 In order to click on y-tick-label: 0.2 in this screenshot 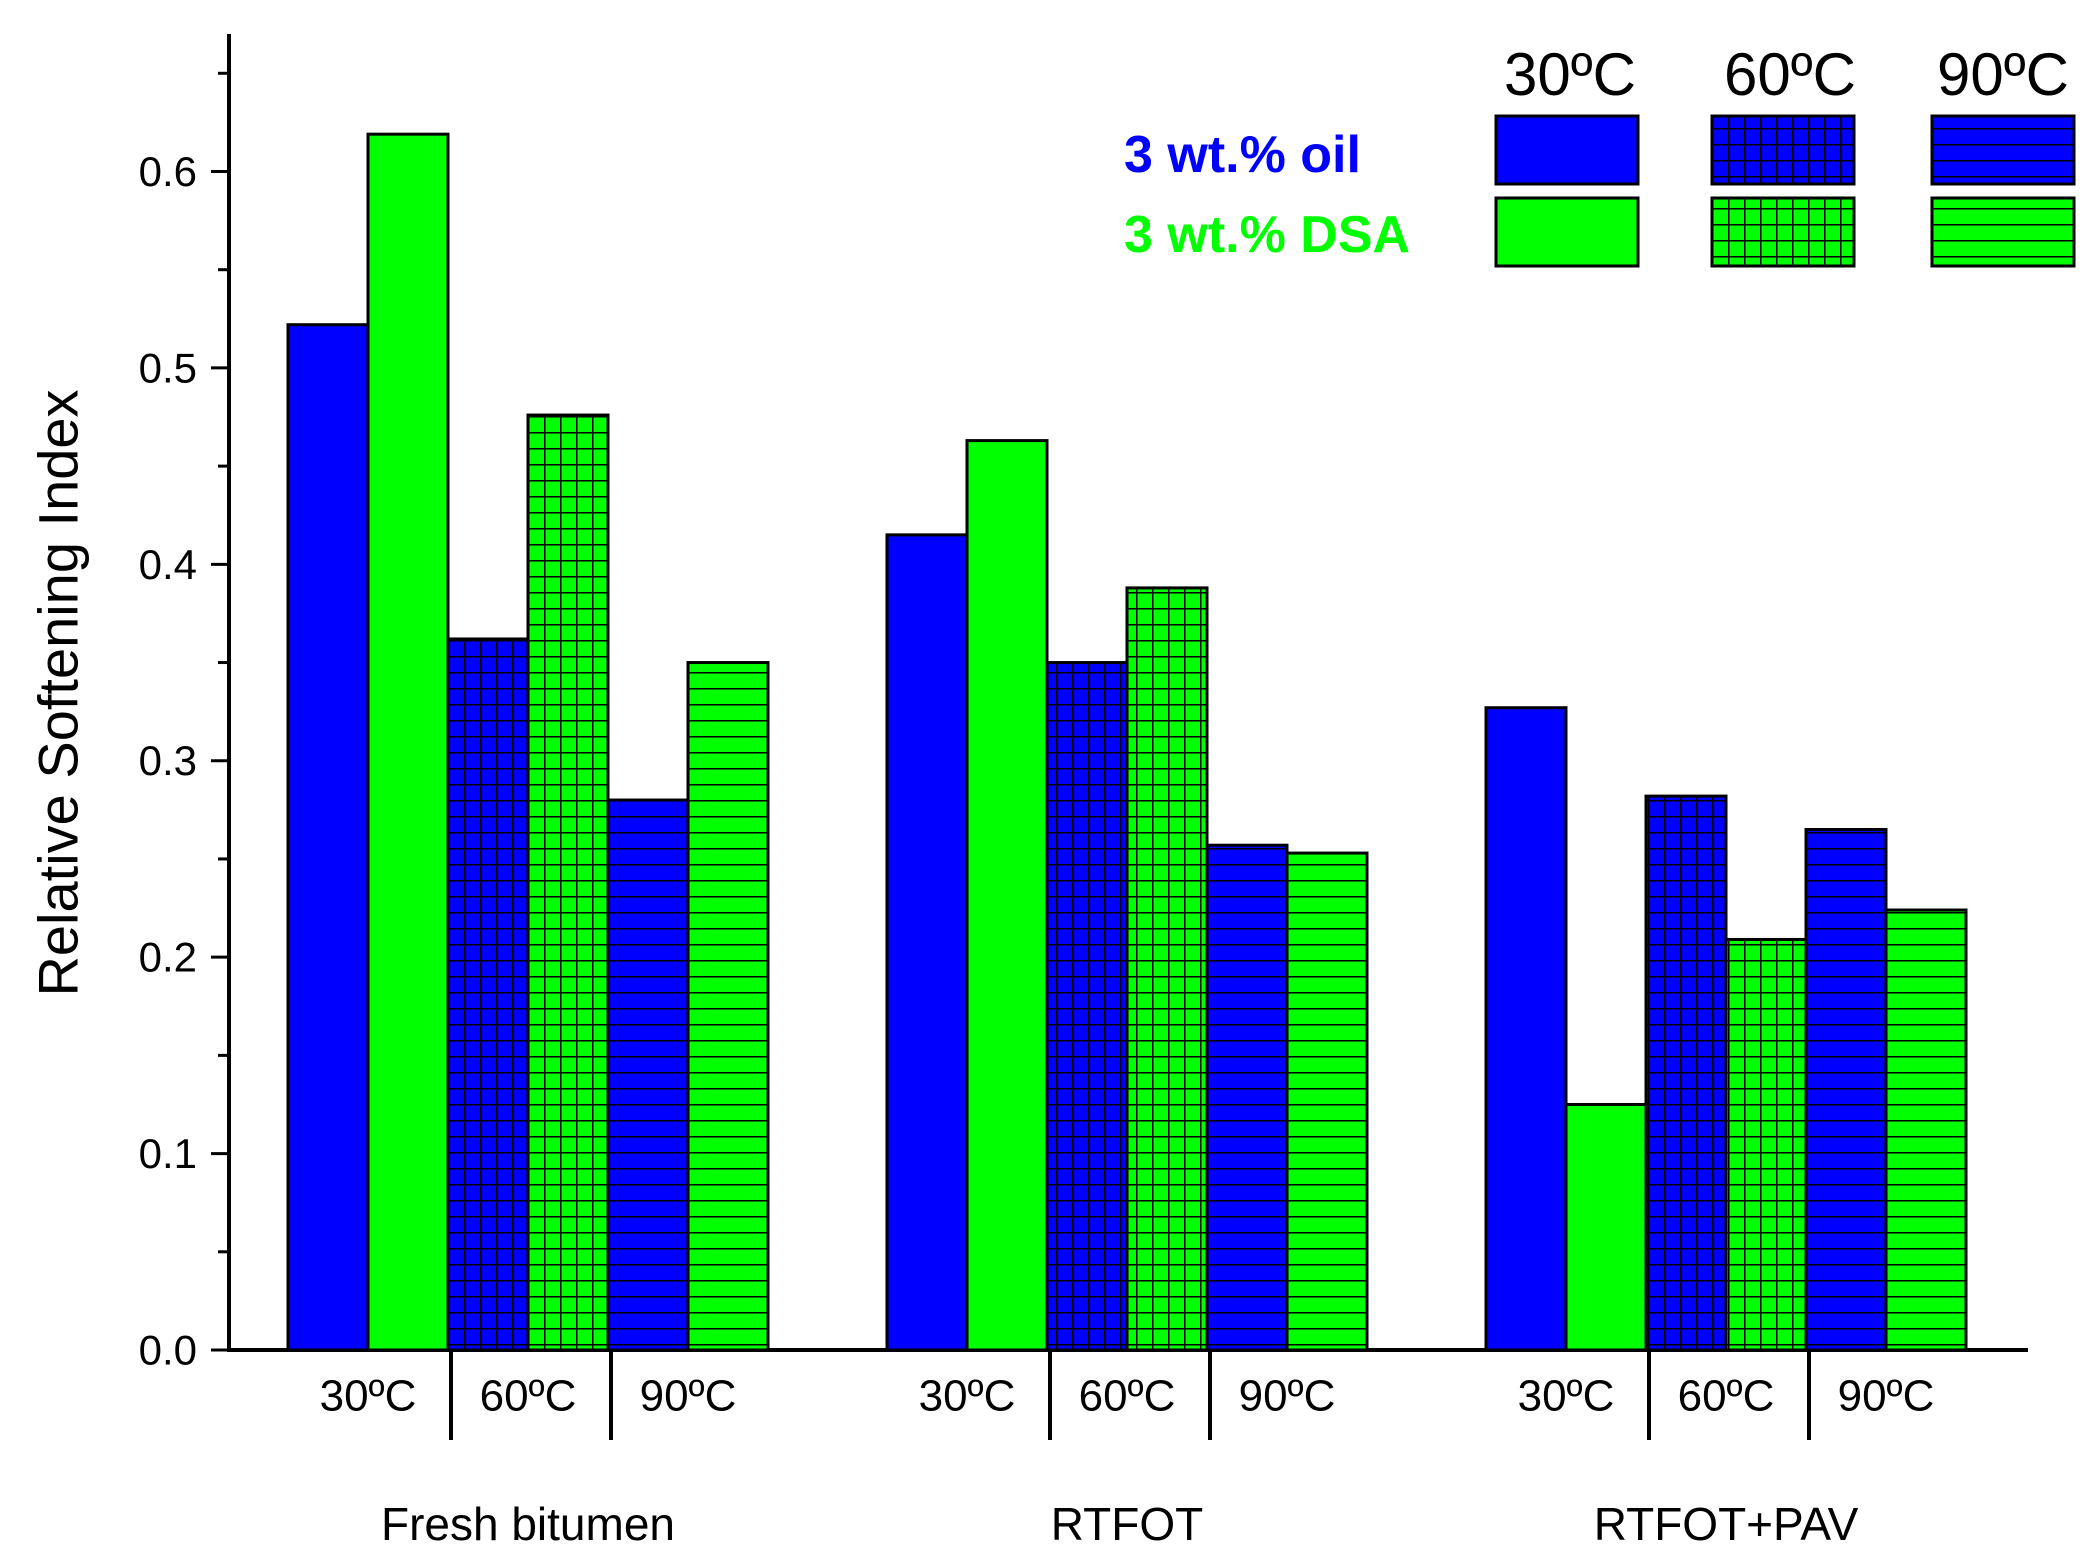, I will do `click(168, 957)`.